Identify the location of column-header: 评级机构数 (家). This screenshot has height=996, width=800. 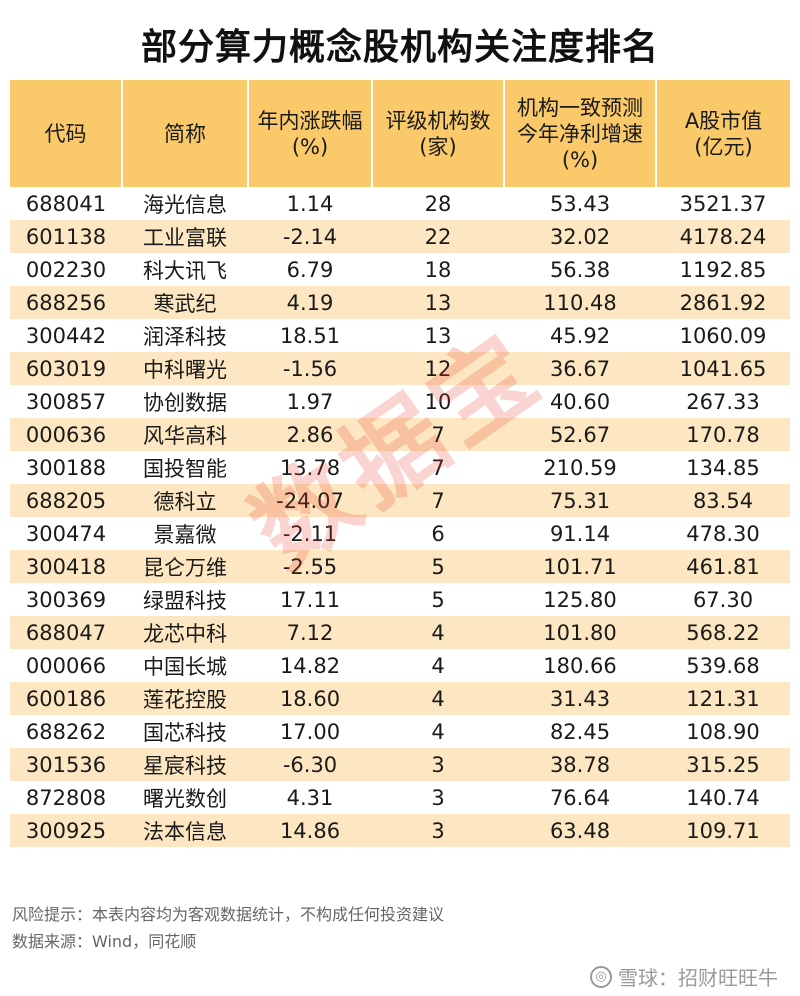
(438, 133).